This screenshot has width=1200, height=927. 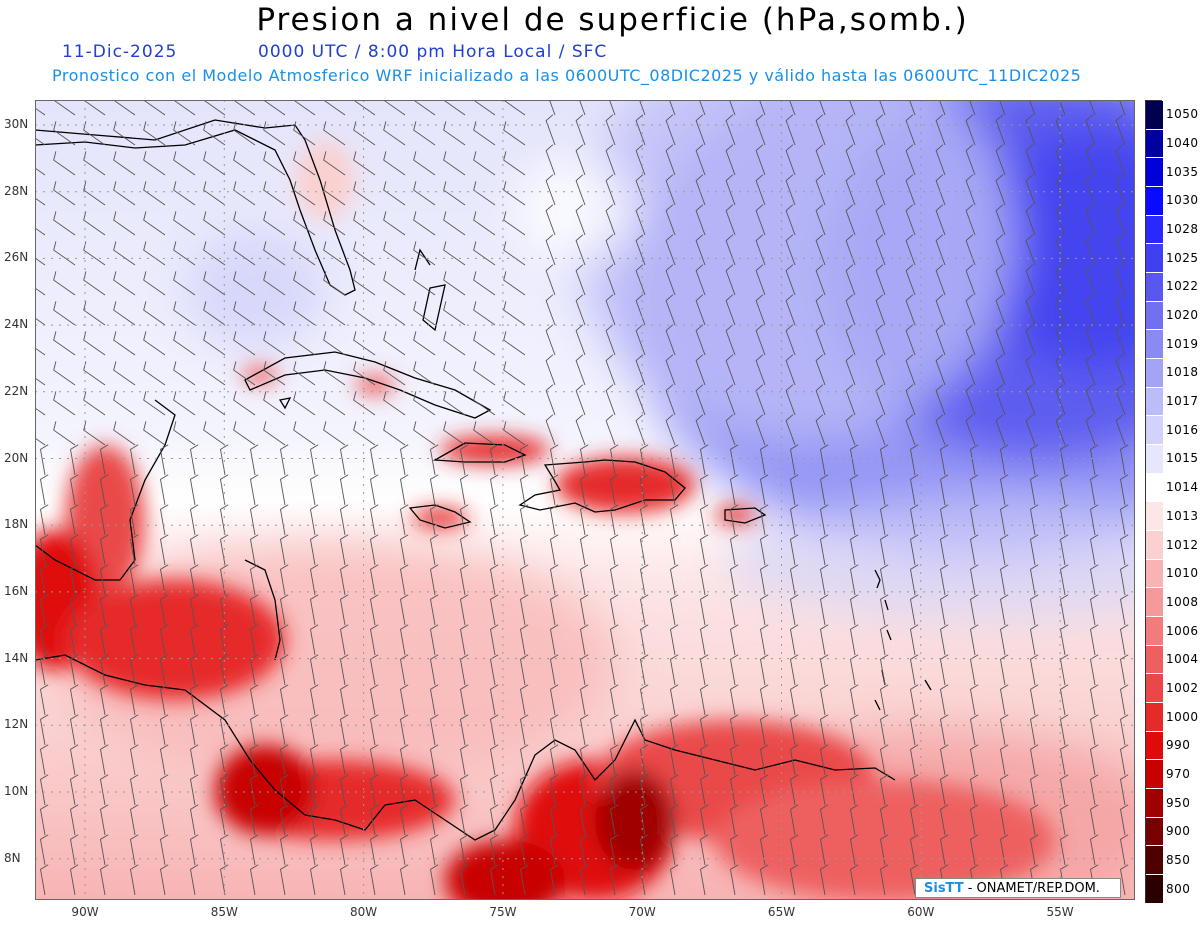 What do you see at coordinates (1182, 630) in the screenshot?
I see `colorbar-label: 1006` at bounding box center [1182, 630].